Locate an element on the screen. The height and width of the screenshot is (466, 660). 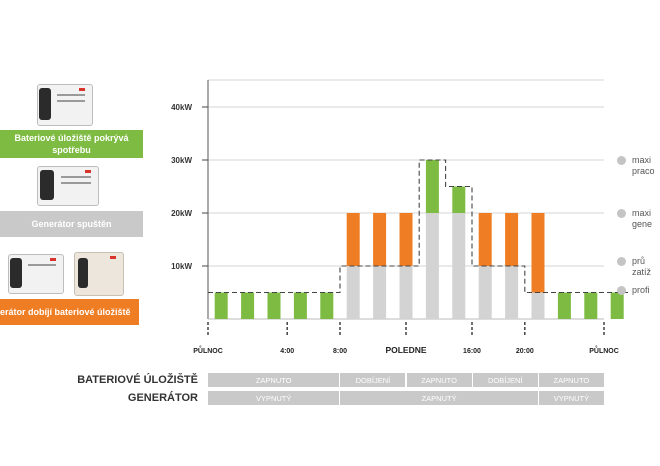
y-tick-label: 10kW is located at coordinates (181, 266).